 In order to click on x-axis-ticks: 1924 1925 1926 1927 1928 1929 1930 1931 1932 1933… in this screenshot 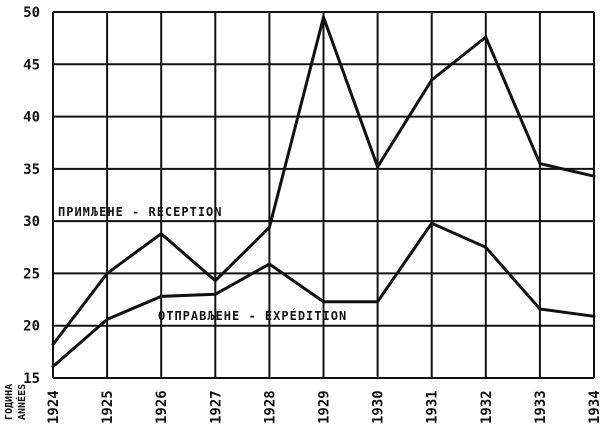, I will do `click(324, 407)`.